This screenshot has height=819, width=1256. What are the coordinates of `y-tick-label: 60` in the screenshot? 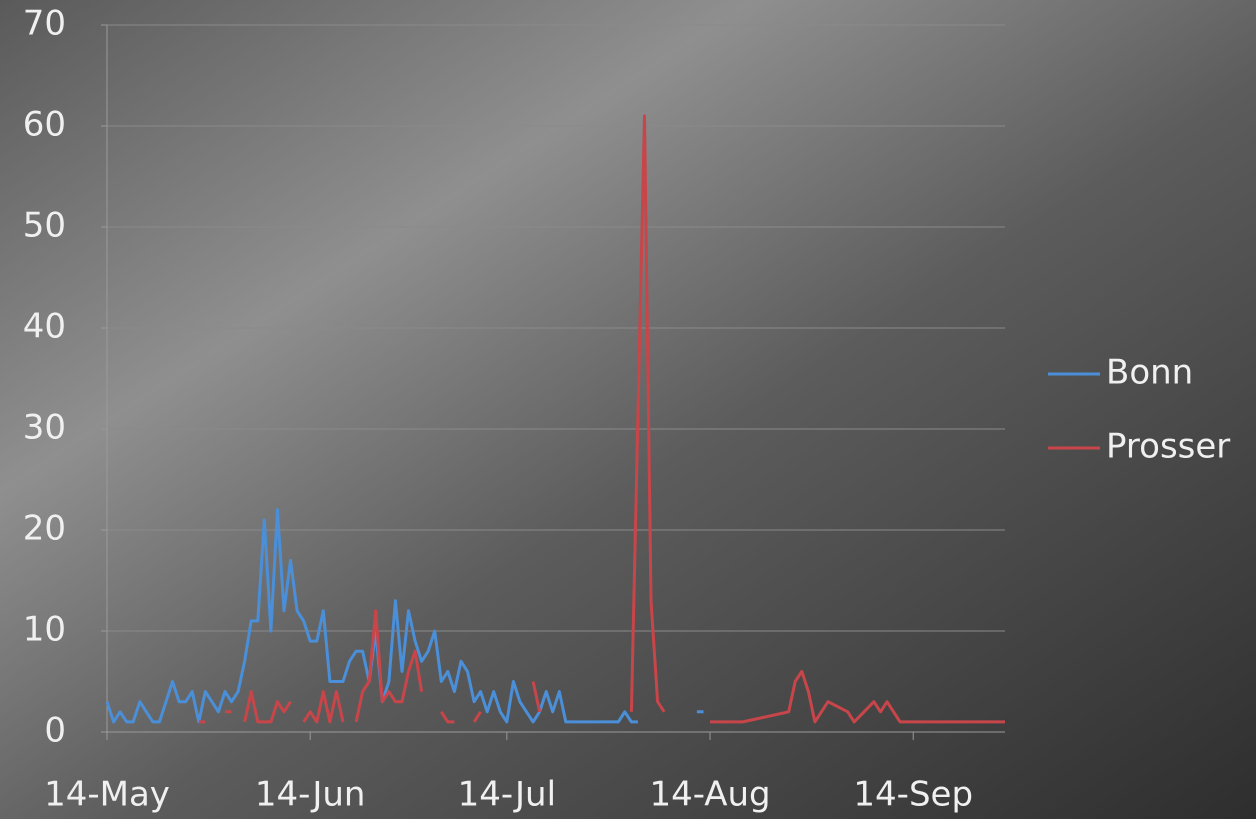 It's located at (44, 125).